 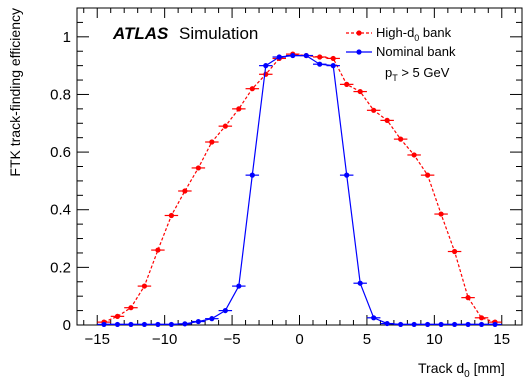 I want to click on y-tick-label: 0.6, so click(x=60, y=152).